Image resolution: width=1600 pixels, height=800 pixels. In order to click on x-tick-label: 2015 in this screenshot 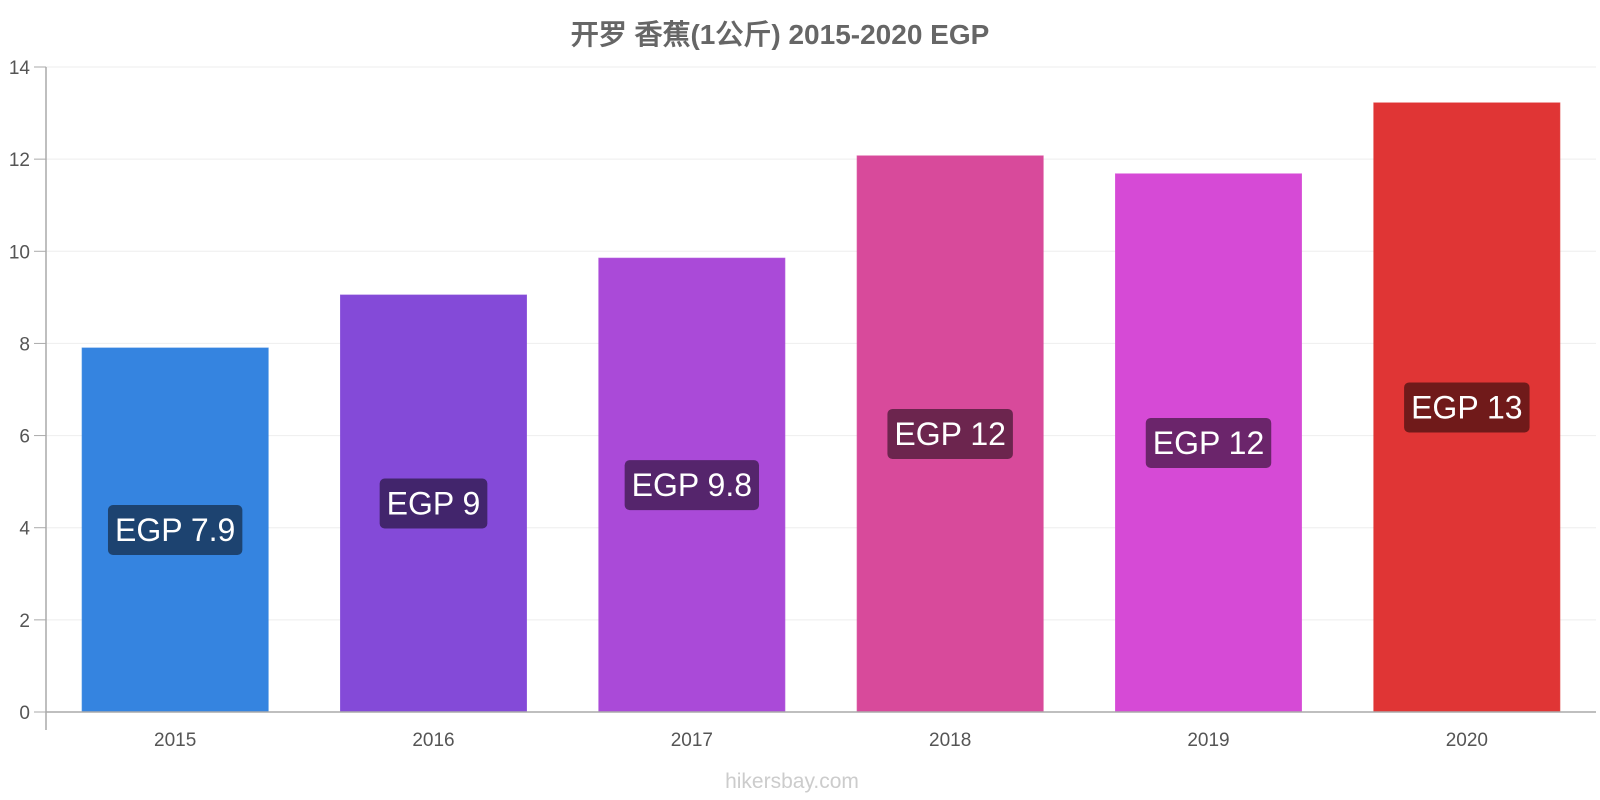, I will do `click(175, 740)`.